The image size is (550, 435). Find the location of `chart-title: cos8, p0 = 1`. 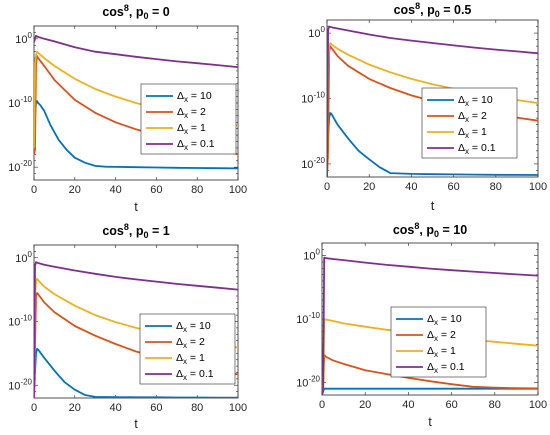

chart-title: cos8, p0 = 1 is located at coordinates (135, 231).